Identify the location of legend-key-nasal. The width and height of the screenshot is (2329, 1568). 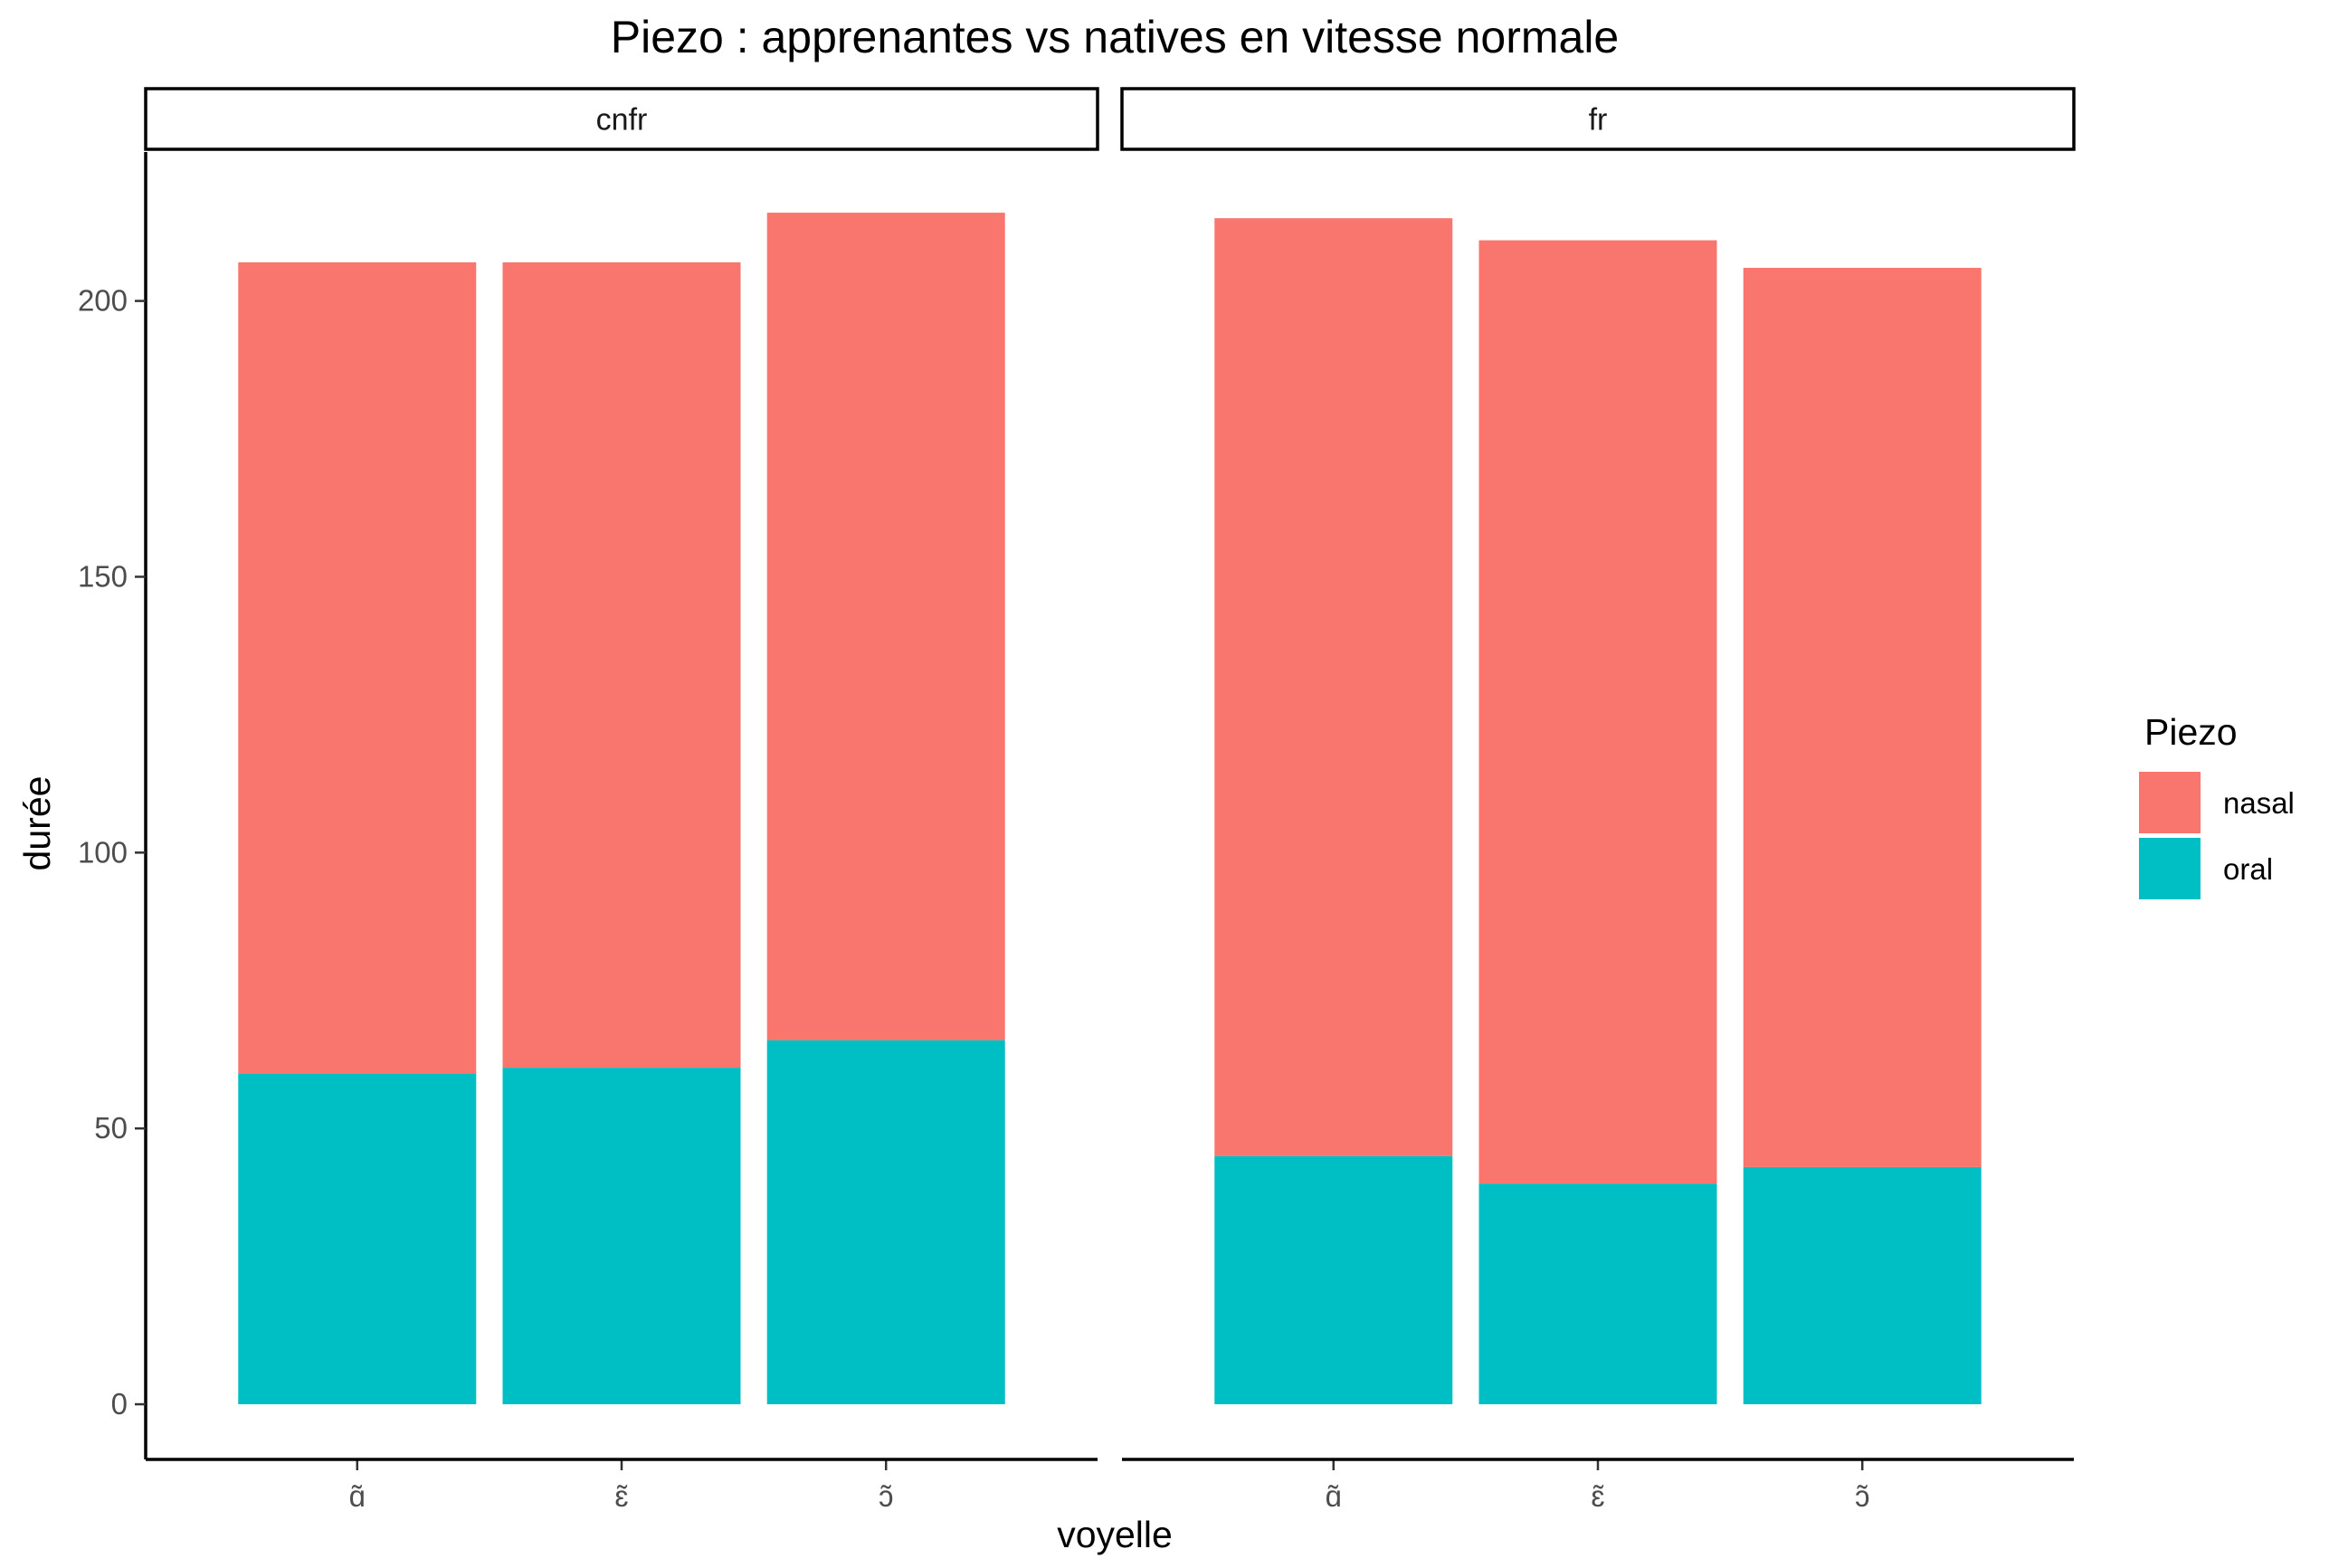
(2170, 803).